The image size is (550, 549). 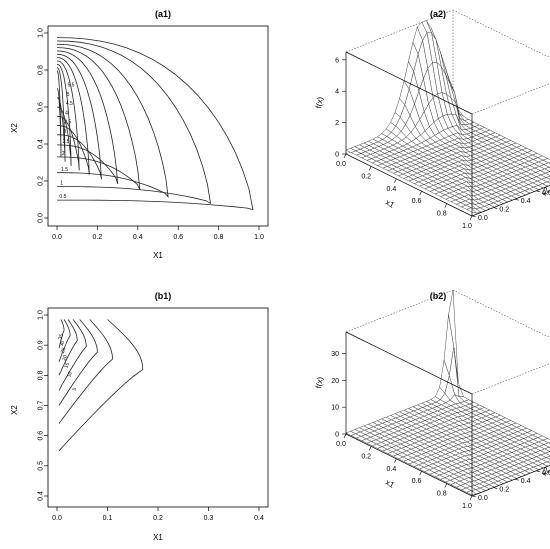 I want to click on x-tick-label: 0.3, so click(x=209, y=518).